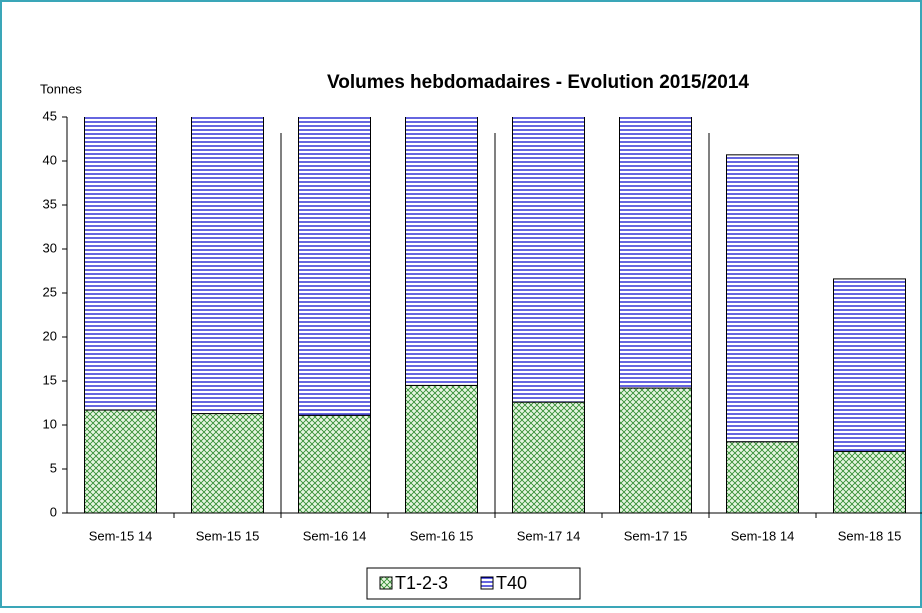  I want to click on y-tick-label: 20, so click(50, 335).